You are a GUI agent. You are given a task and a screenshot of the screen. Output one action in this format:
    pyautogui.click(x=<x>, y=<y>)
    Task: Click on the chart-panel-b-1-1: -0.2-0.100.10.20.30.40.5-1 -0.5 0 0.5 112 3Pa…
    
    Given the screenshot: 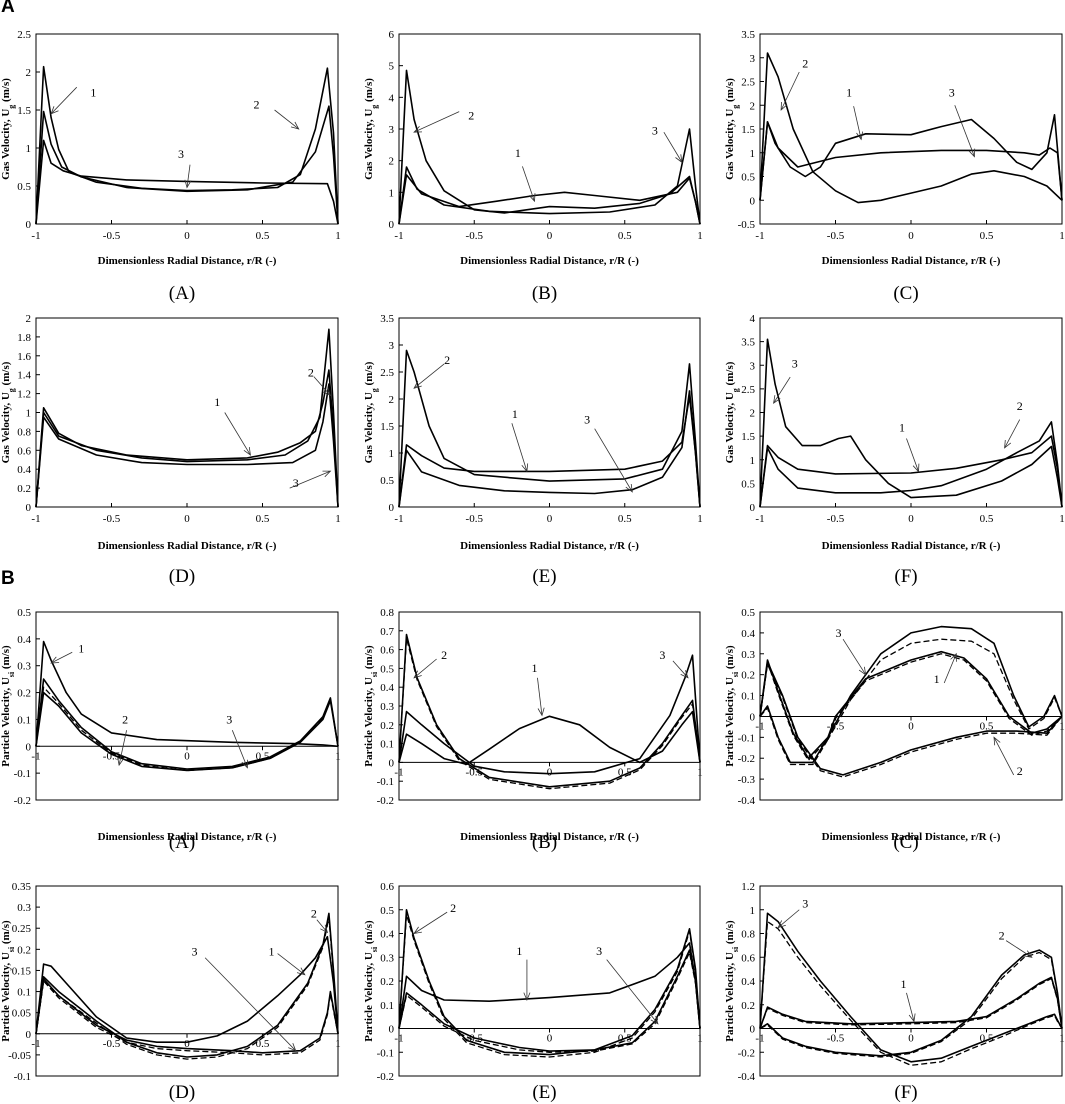 What is the action you would take?
    pyautogui.click(x=170, y=730)
    